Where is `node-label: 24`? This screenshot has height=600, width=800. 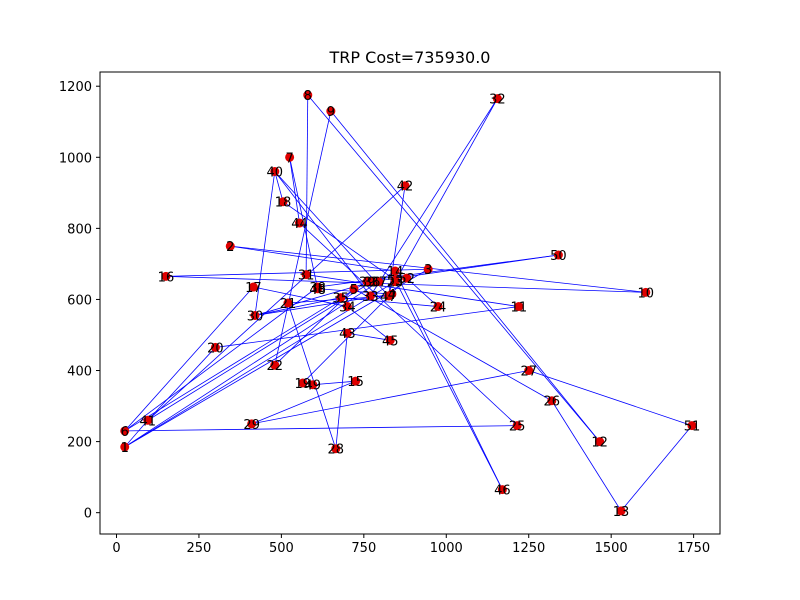
node-label: 24 is located at coordinates (438, 308).